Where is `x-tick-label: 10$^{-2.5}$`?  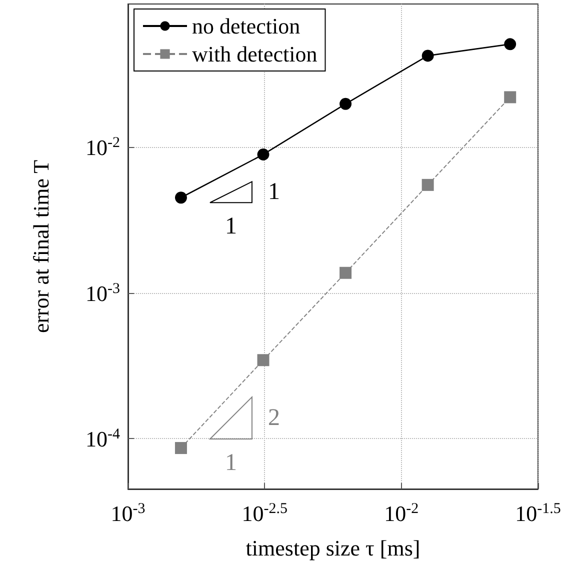 x-tick-label: 10$^{-2.5}$ is located at coordinates (265, 513).